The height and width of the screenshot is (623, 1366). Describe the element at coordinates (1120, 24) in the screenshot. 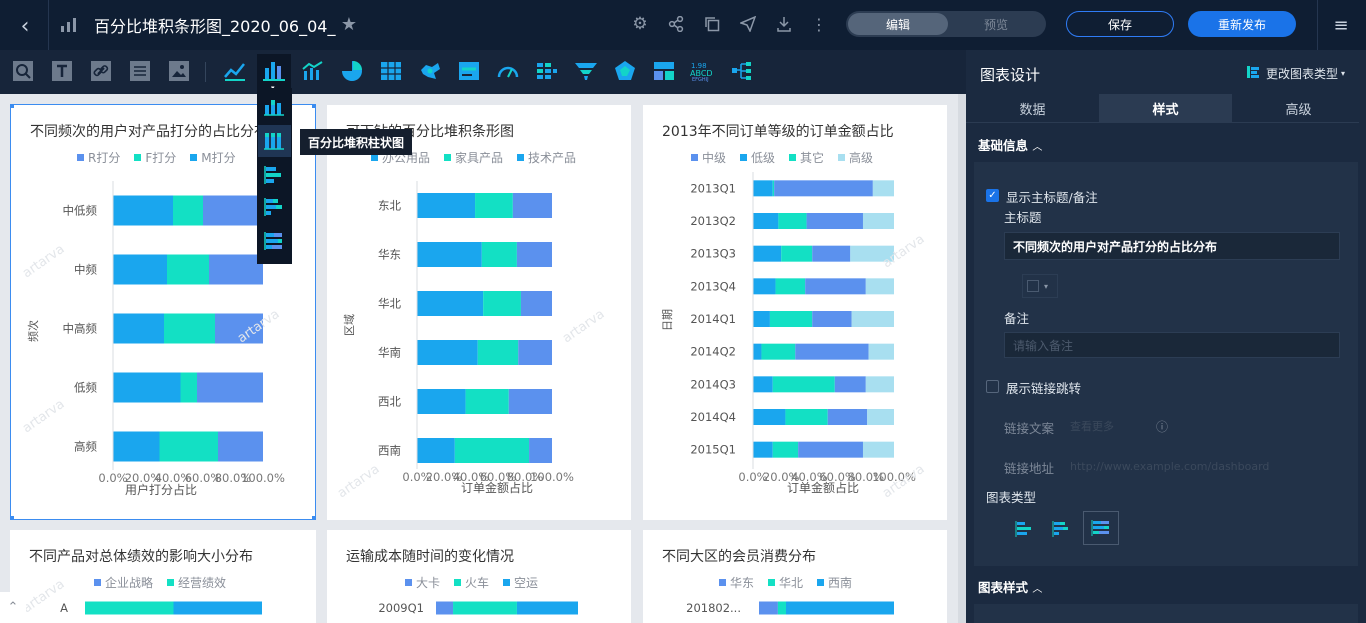

I see `save-button: 保存` at that location.